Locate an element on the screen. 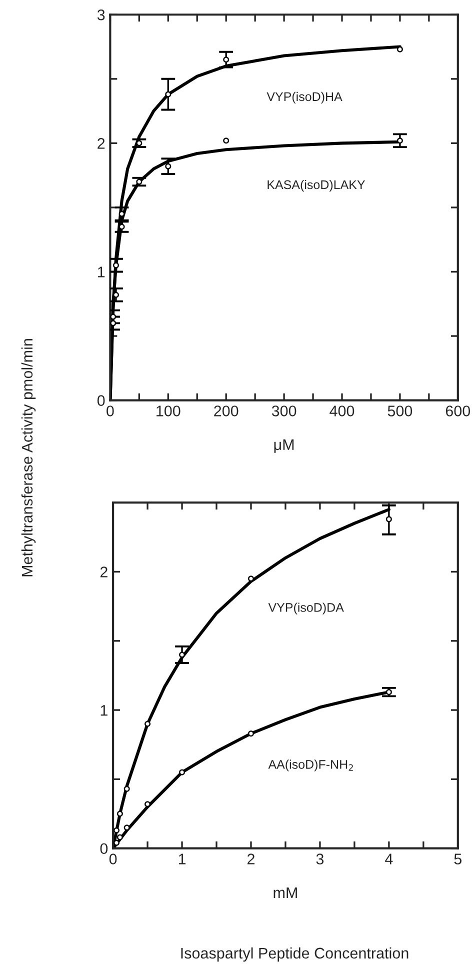 This screenshot has height=974, width=475. x-tick-label: 100 is located at coordinates (168, 411).